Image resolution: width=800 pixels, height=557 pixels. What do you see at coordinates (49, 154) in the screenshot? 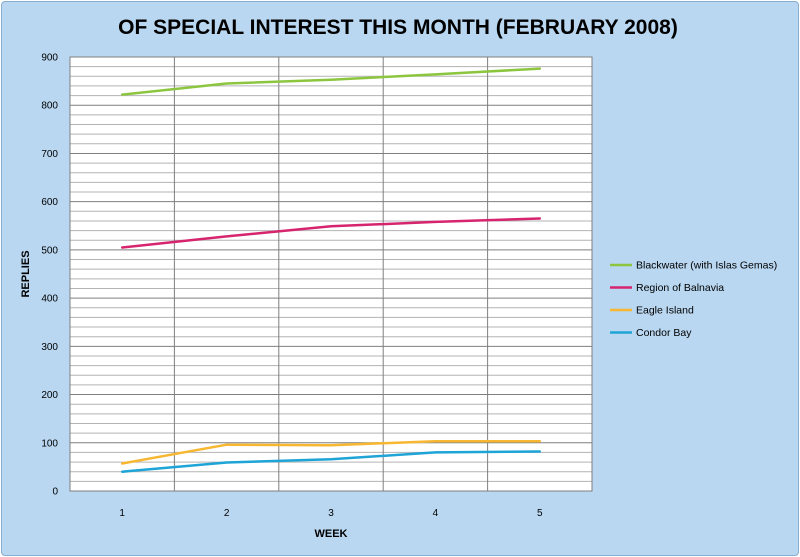
I see `y-tick-label: 700` at bounding box center [49, 154].